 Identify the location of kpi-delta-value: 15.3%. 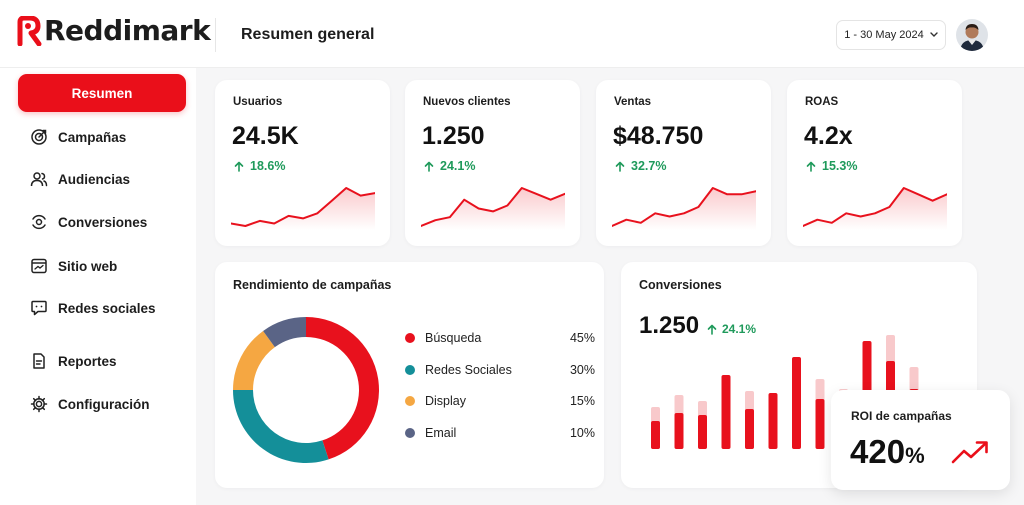
(840, 166).